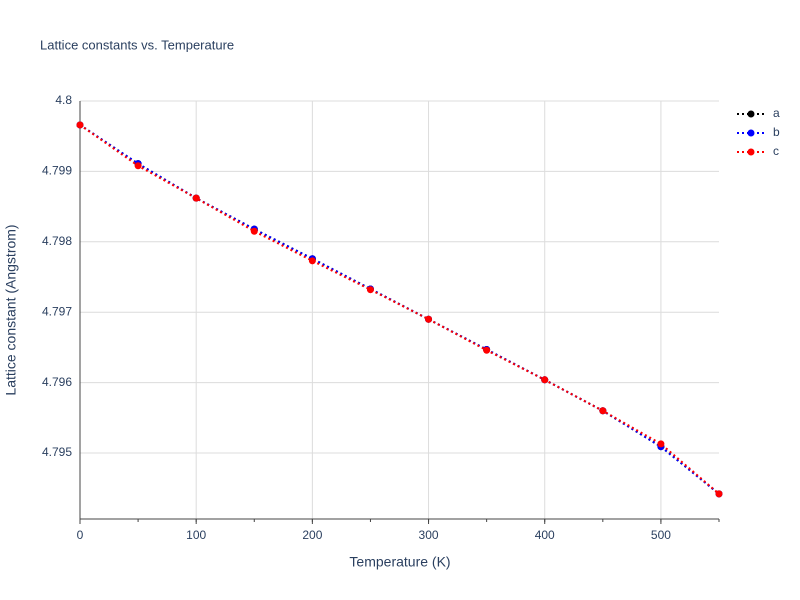 This screenshot has height=600, width=800. What do you see at coordinates (57, 311) in the screenshot?
I see `y-tick-label: 4.797` at bounding box center [57, 311].